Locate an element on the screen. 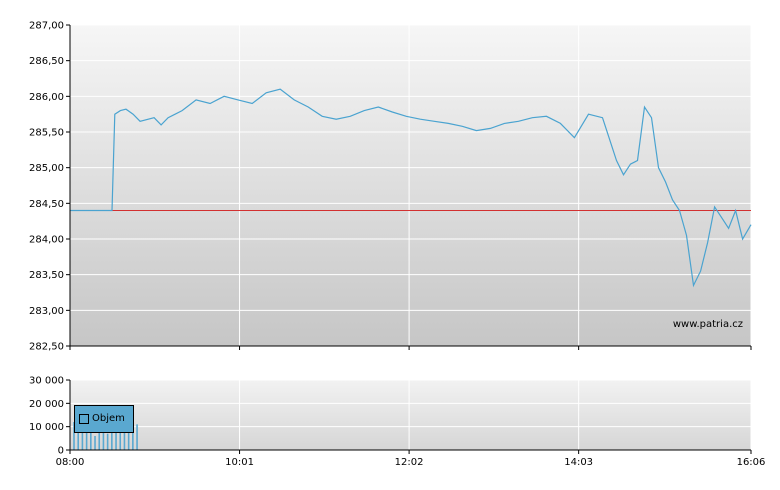 The image size is (780, 490). volume-y-tick-label: 20 000 is located at coordinates (46, 404).